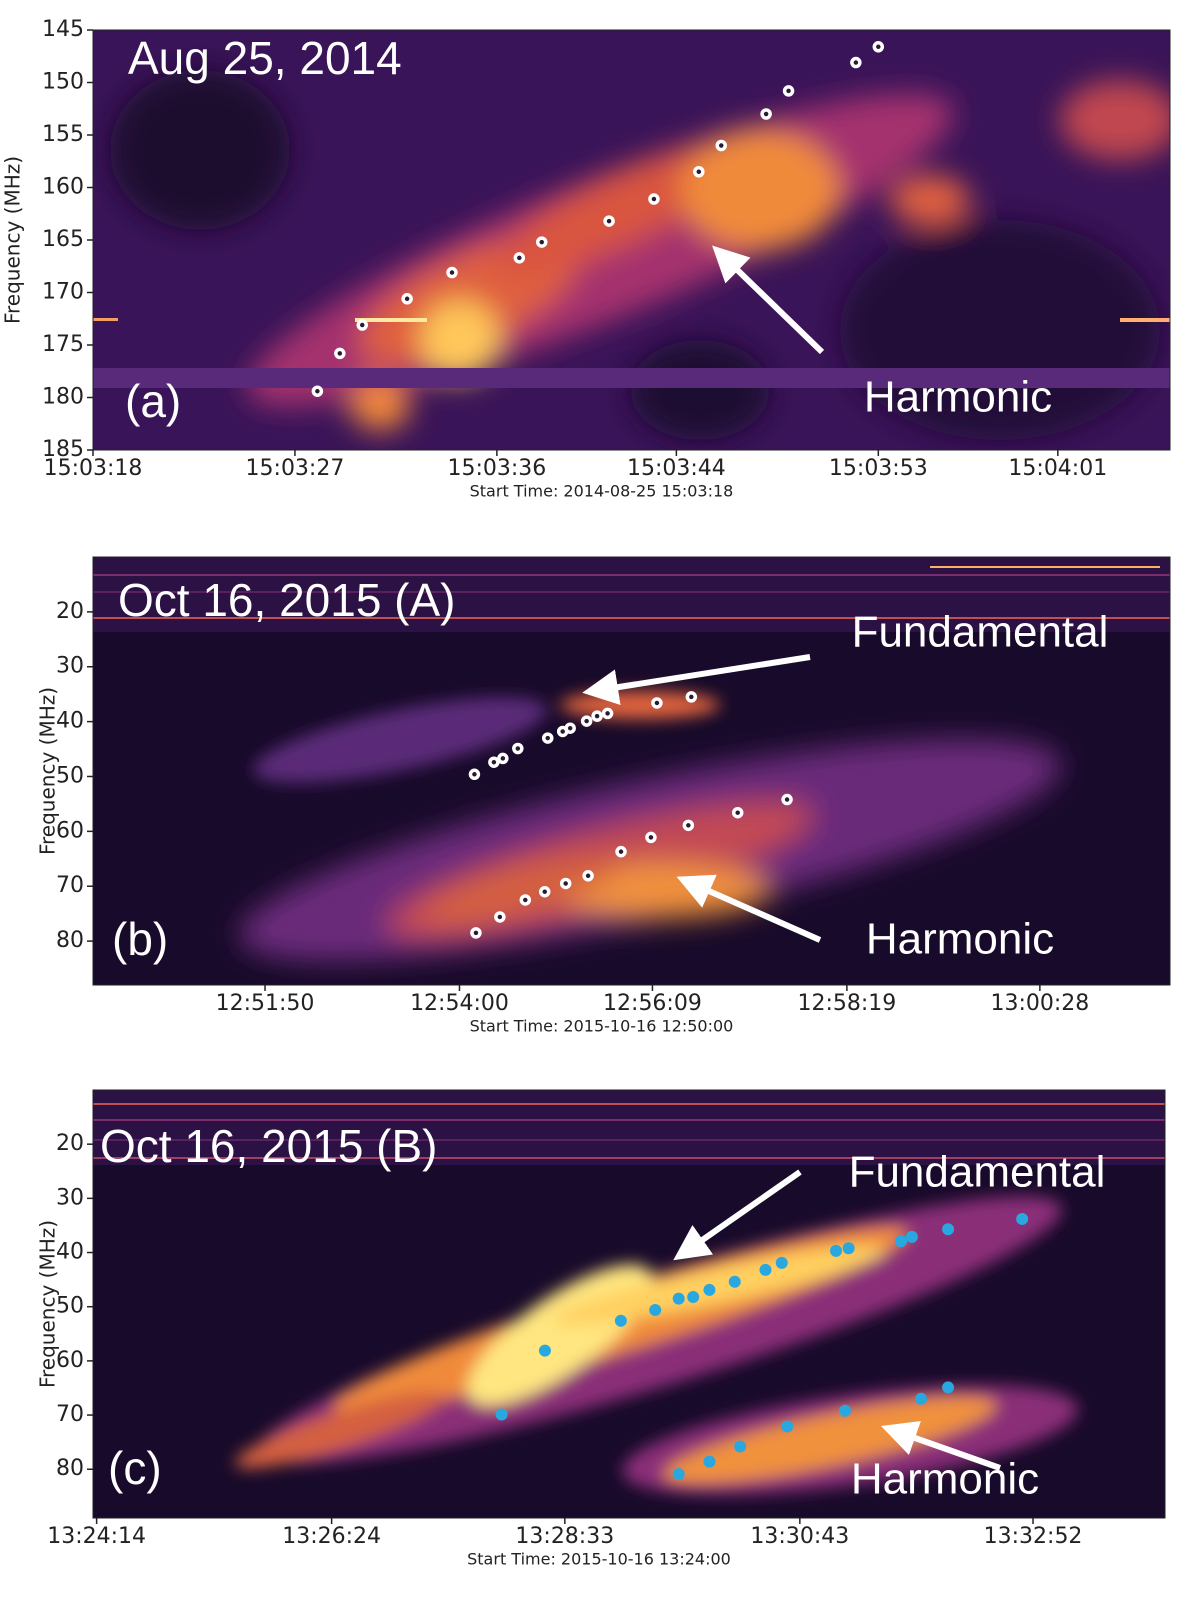 Image resolution: width=1200 pixels, height=1606 pixels. Describe the element at coordinates (1057, 468) in the screenshot. I see `x-tick-label: 15:04:01` at that location.